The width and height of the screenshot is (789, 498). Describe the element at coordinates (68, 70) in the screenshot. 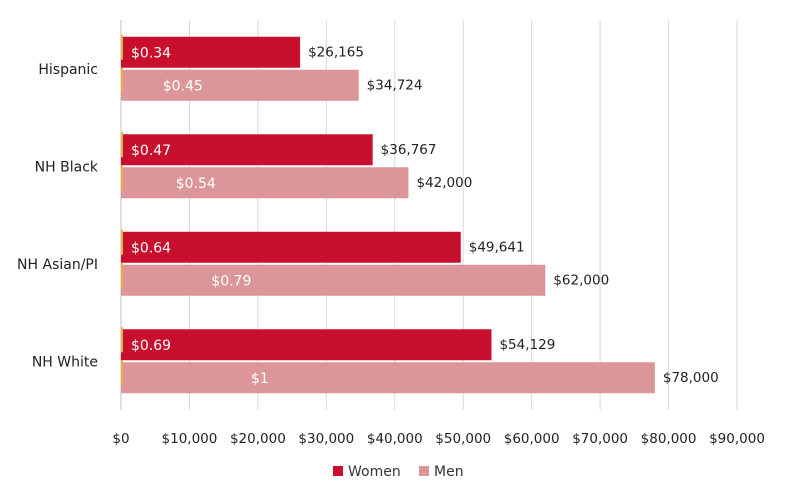

I see `category-label: Hispanic` at that location.